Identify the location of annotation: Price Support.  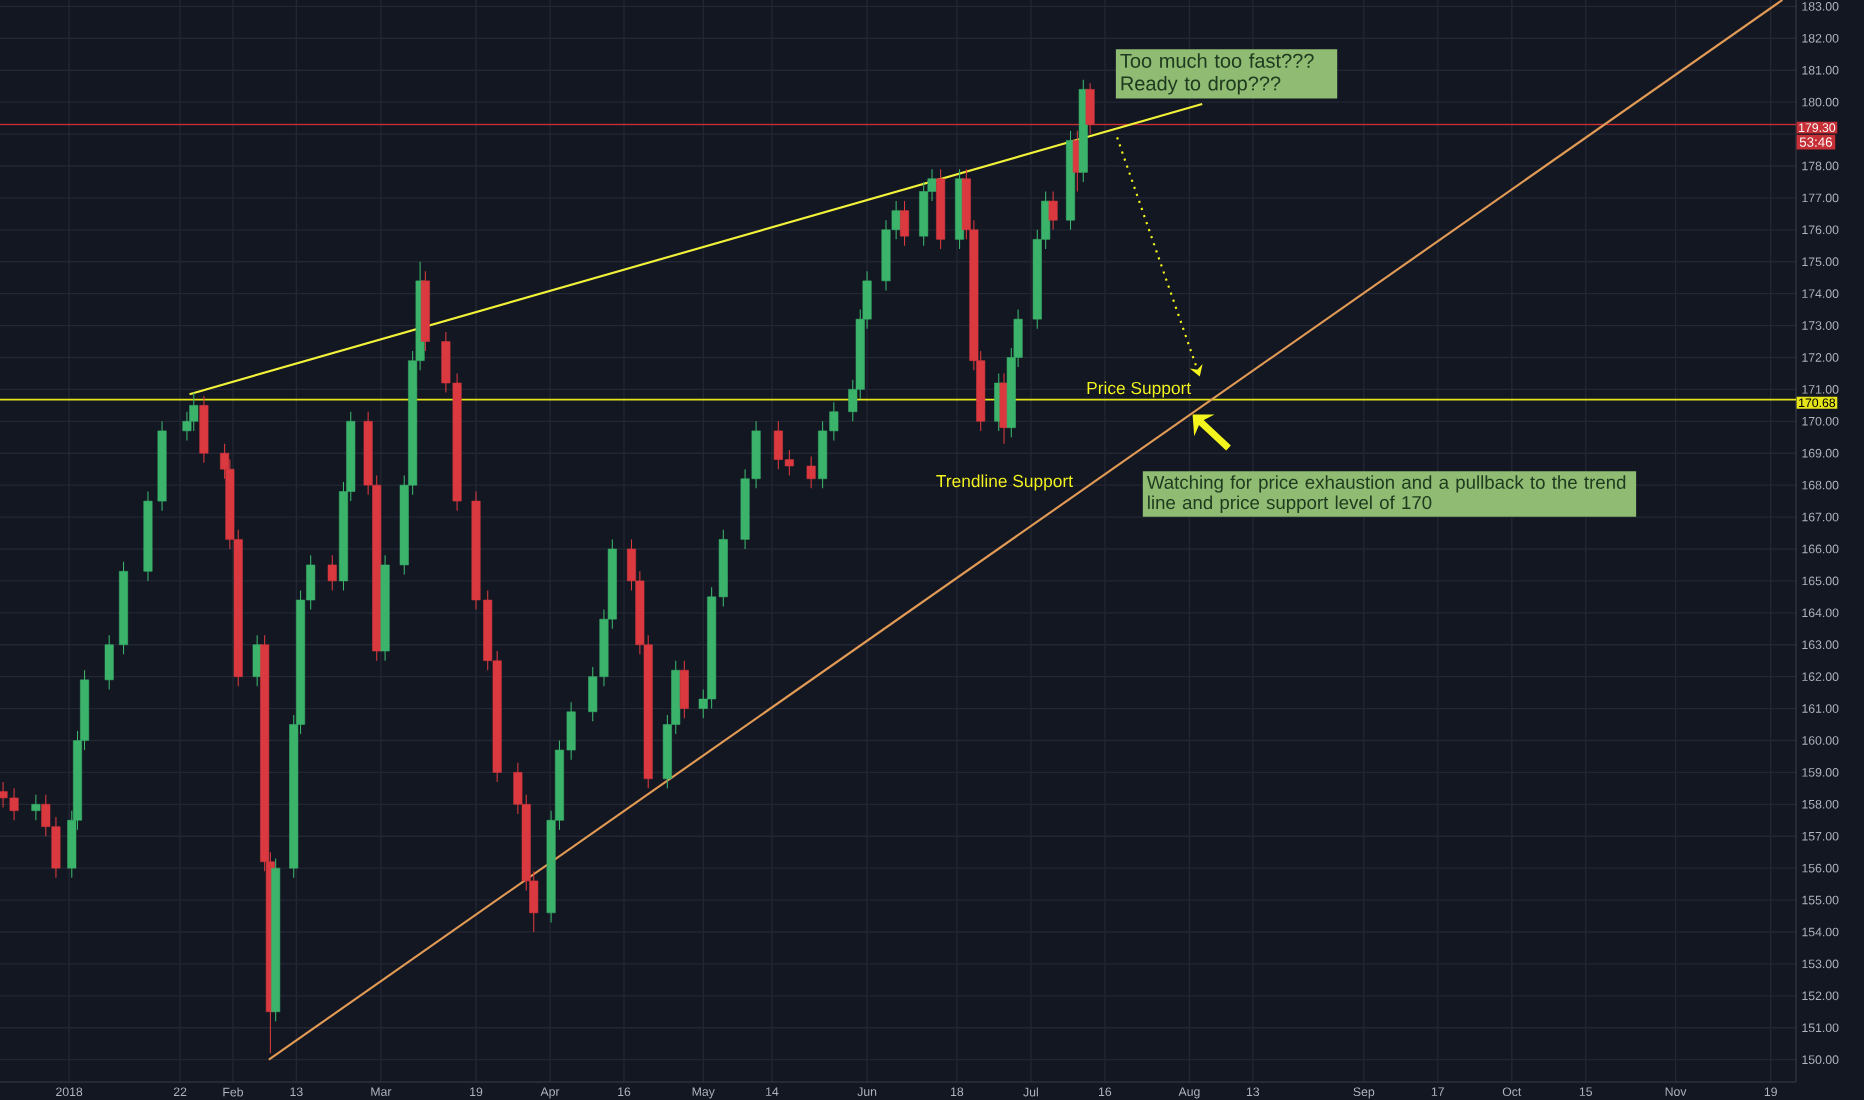
(1139, 389).